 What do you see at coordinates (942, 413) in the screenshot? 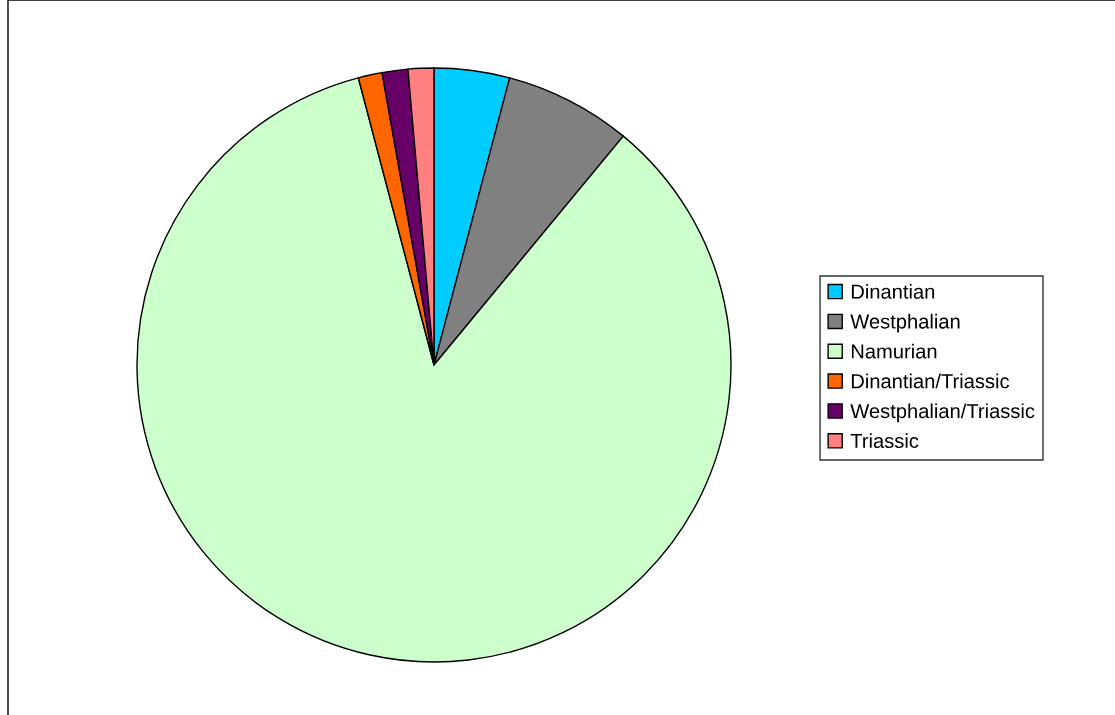
I see `legend-label: Westphalian/Triassic` at bounding box center [942, 413].